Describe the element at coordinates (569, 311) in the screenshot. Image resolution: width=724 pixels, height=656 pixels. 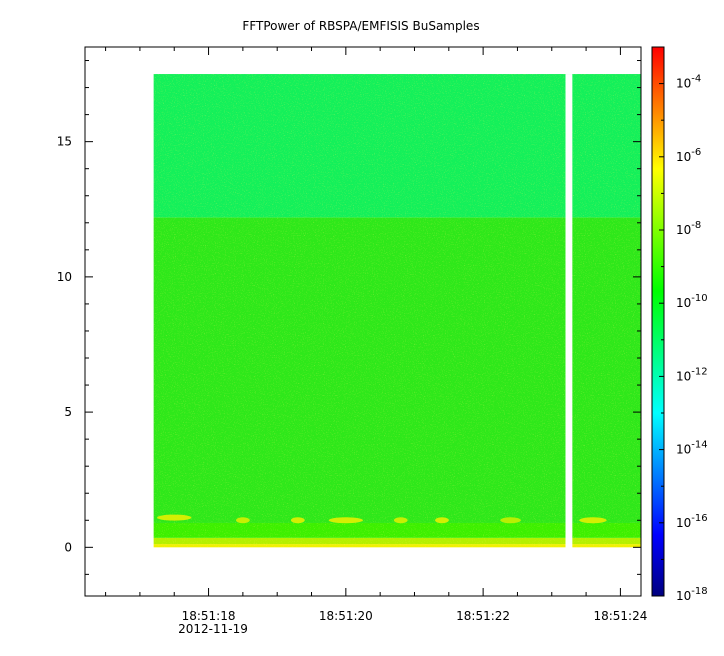
I see `data-gap` at that location.